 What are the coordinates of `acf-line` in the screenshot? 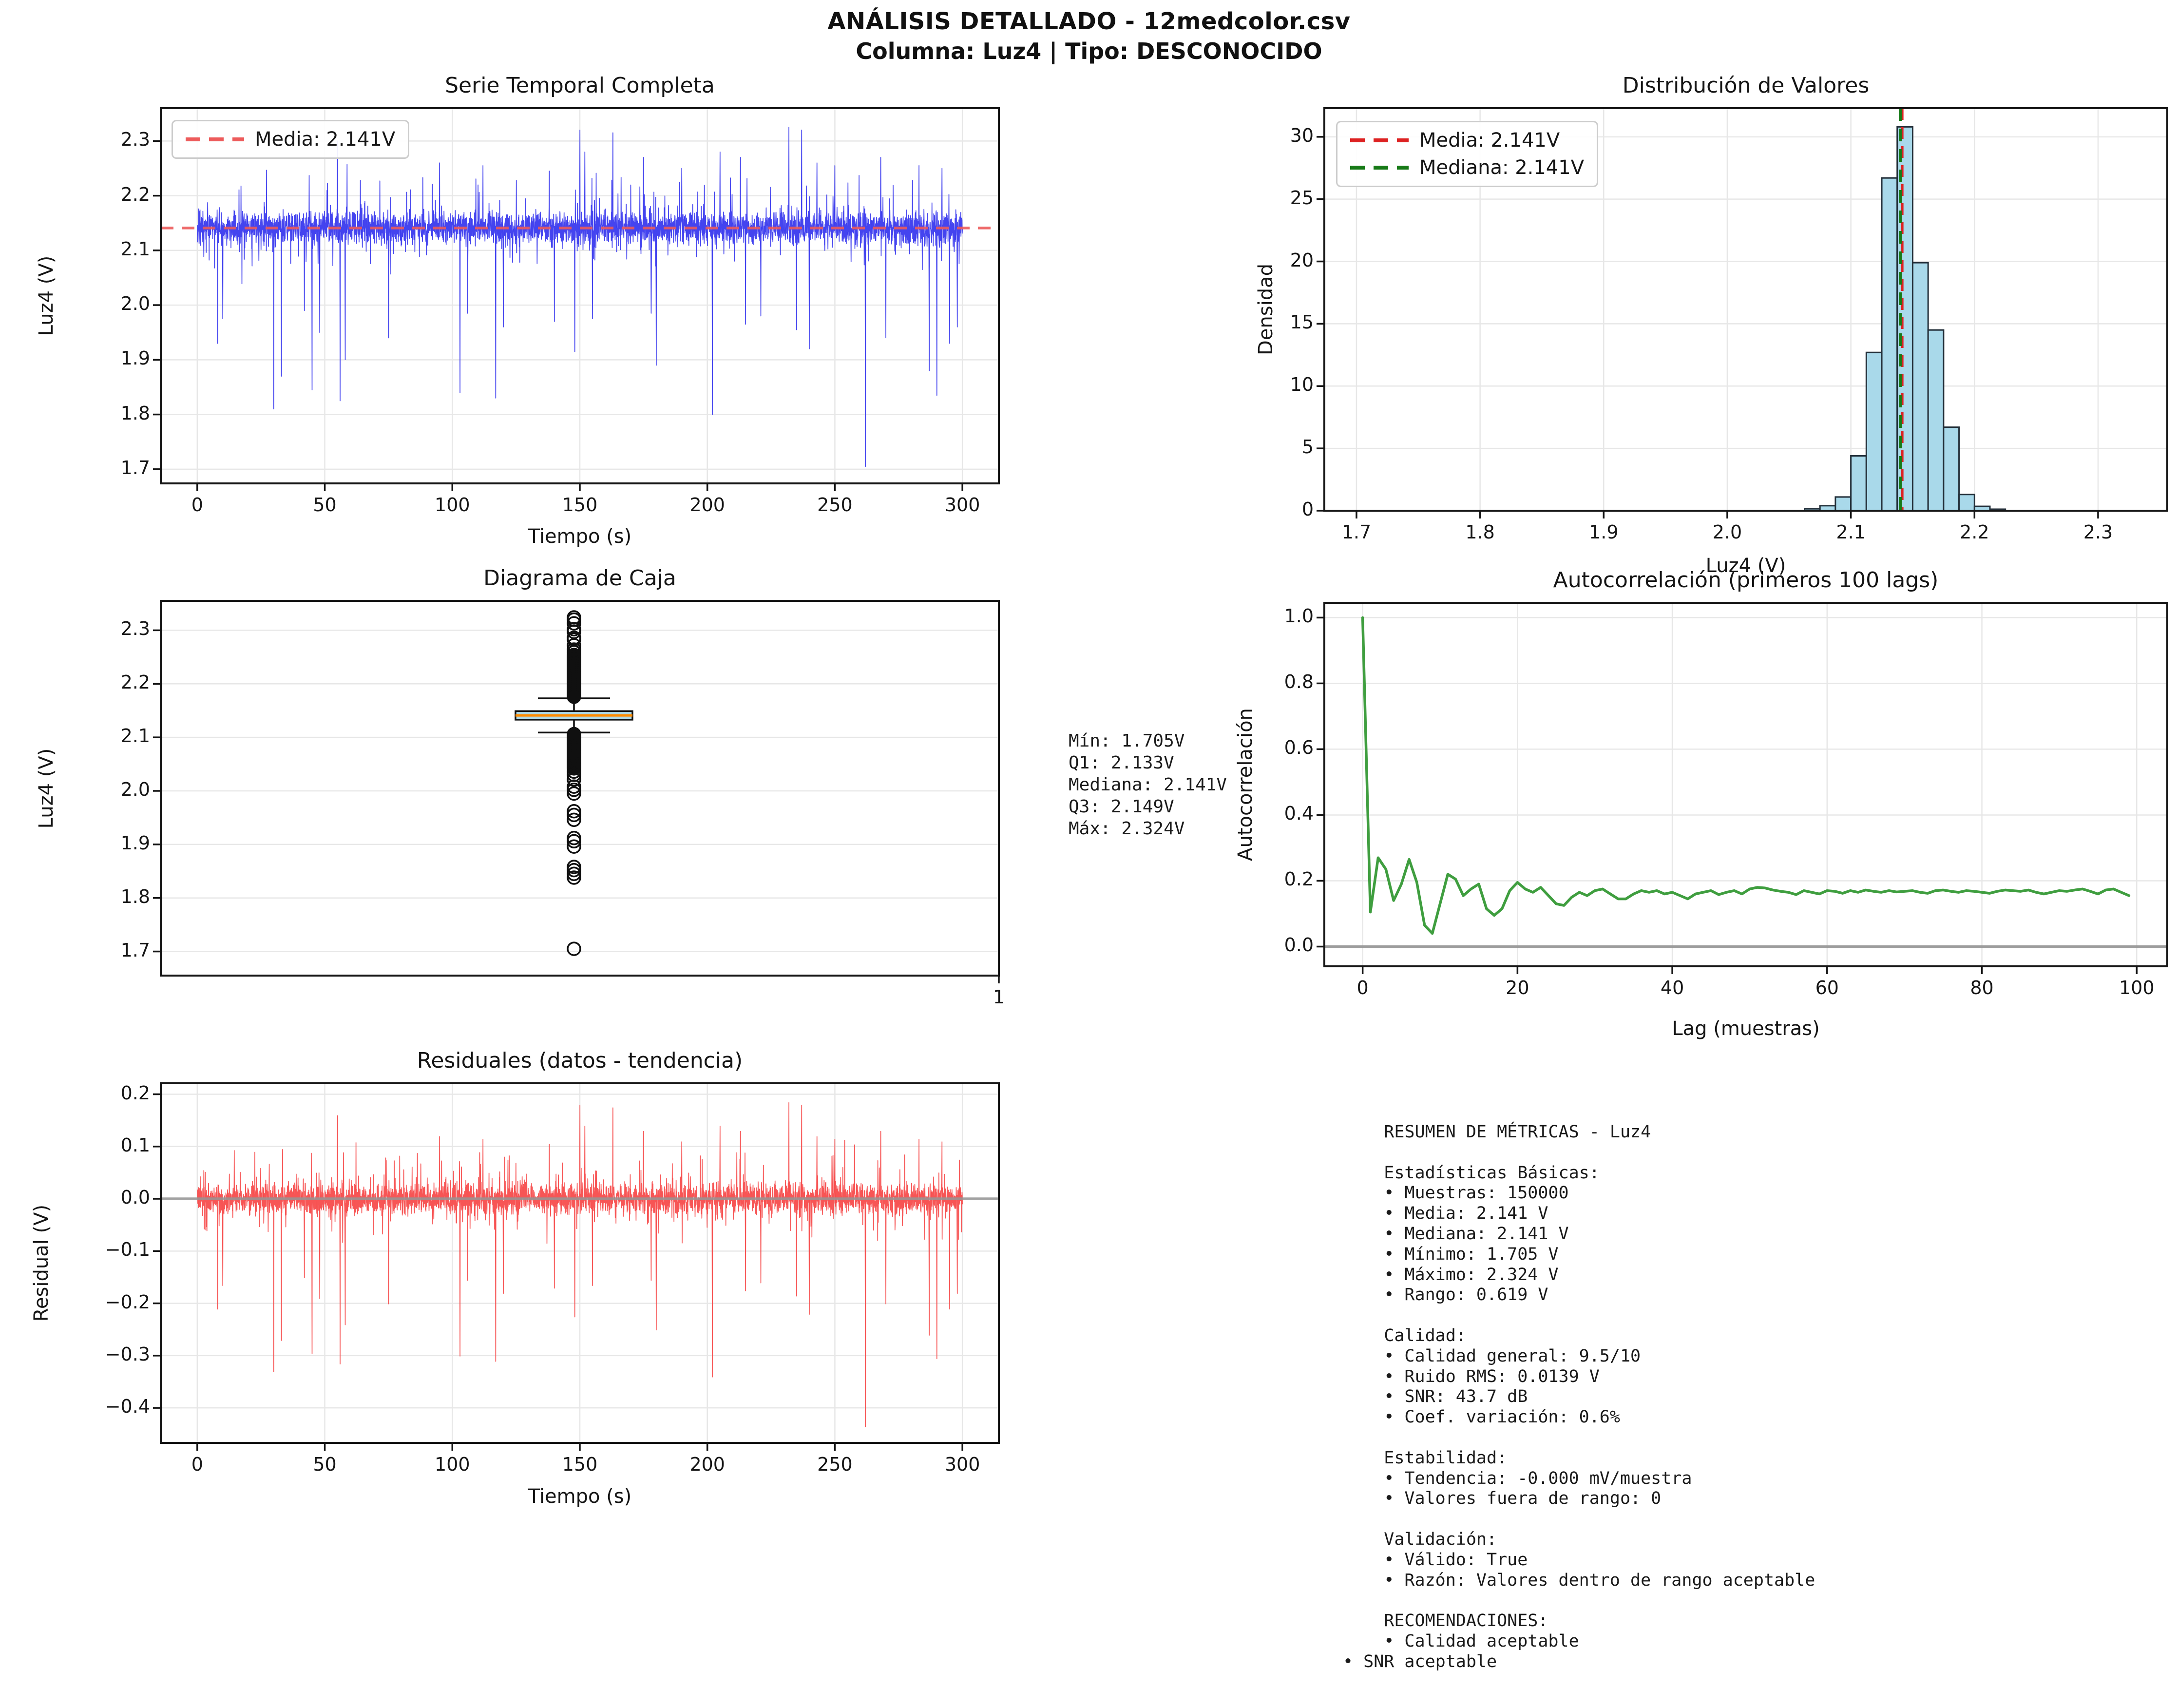 It's located at (1746, 775).